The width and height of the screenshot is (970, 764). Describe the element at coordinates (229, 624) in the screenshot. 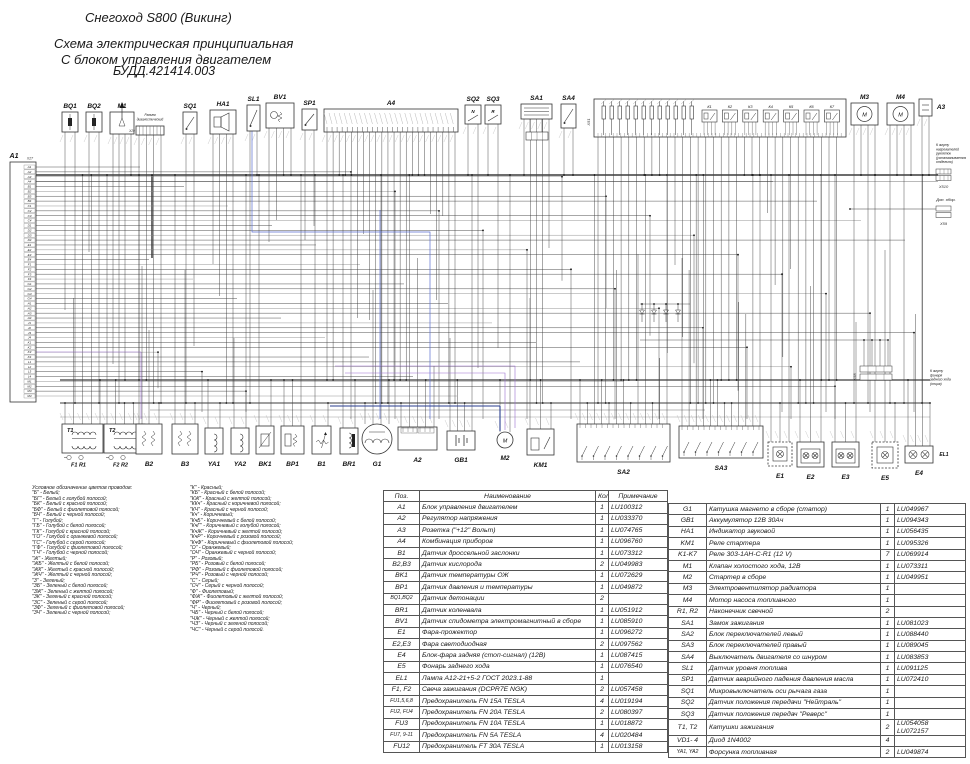

I see `legend-item: "ЧЗ" - Черный с зеленой полосой;` at that location.